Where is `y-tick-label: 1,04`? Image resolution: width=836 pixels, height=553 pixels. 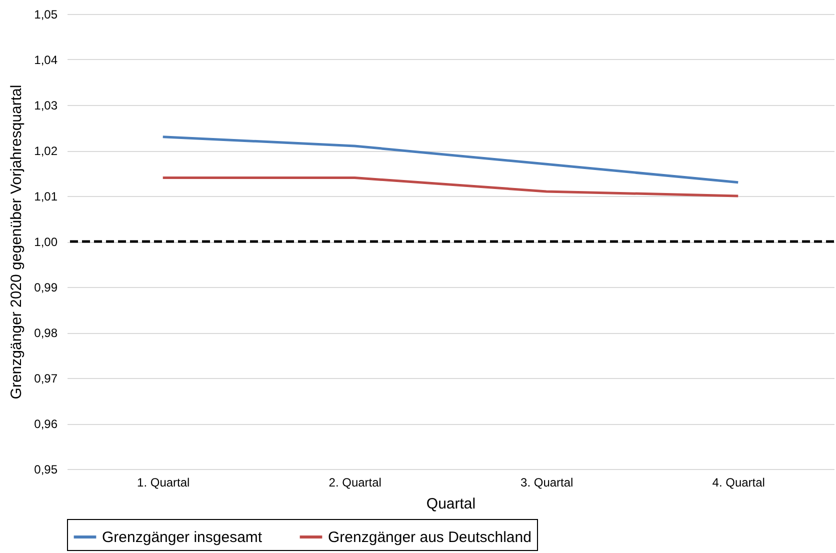 y-tick-label: 1,04 is located at coordinates (46, 60).